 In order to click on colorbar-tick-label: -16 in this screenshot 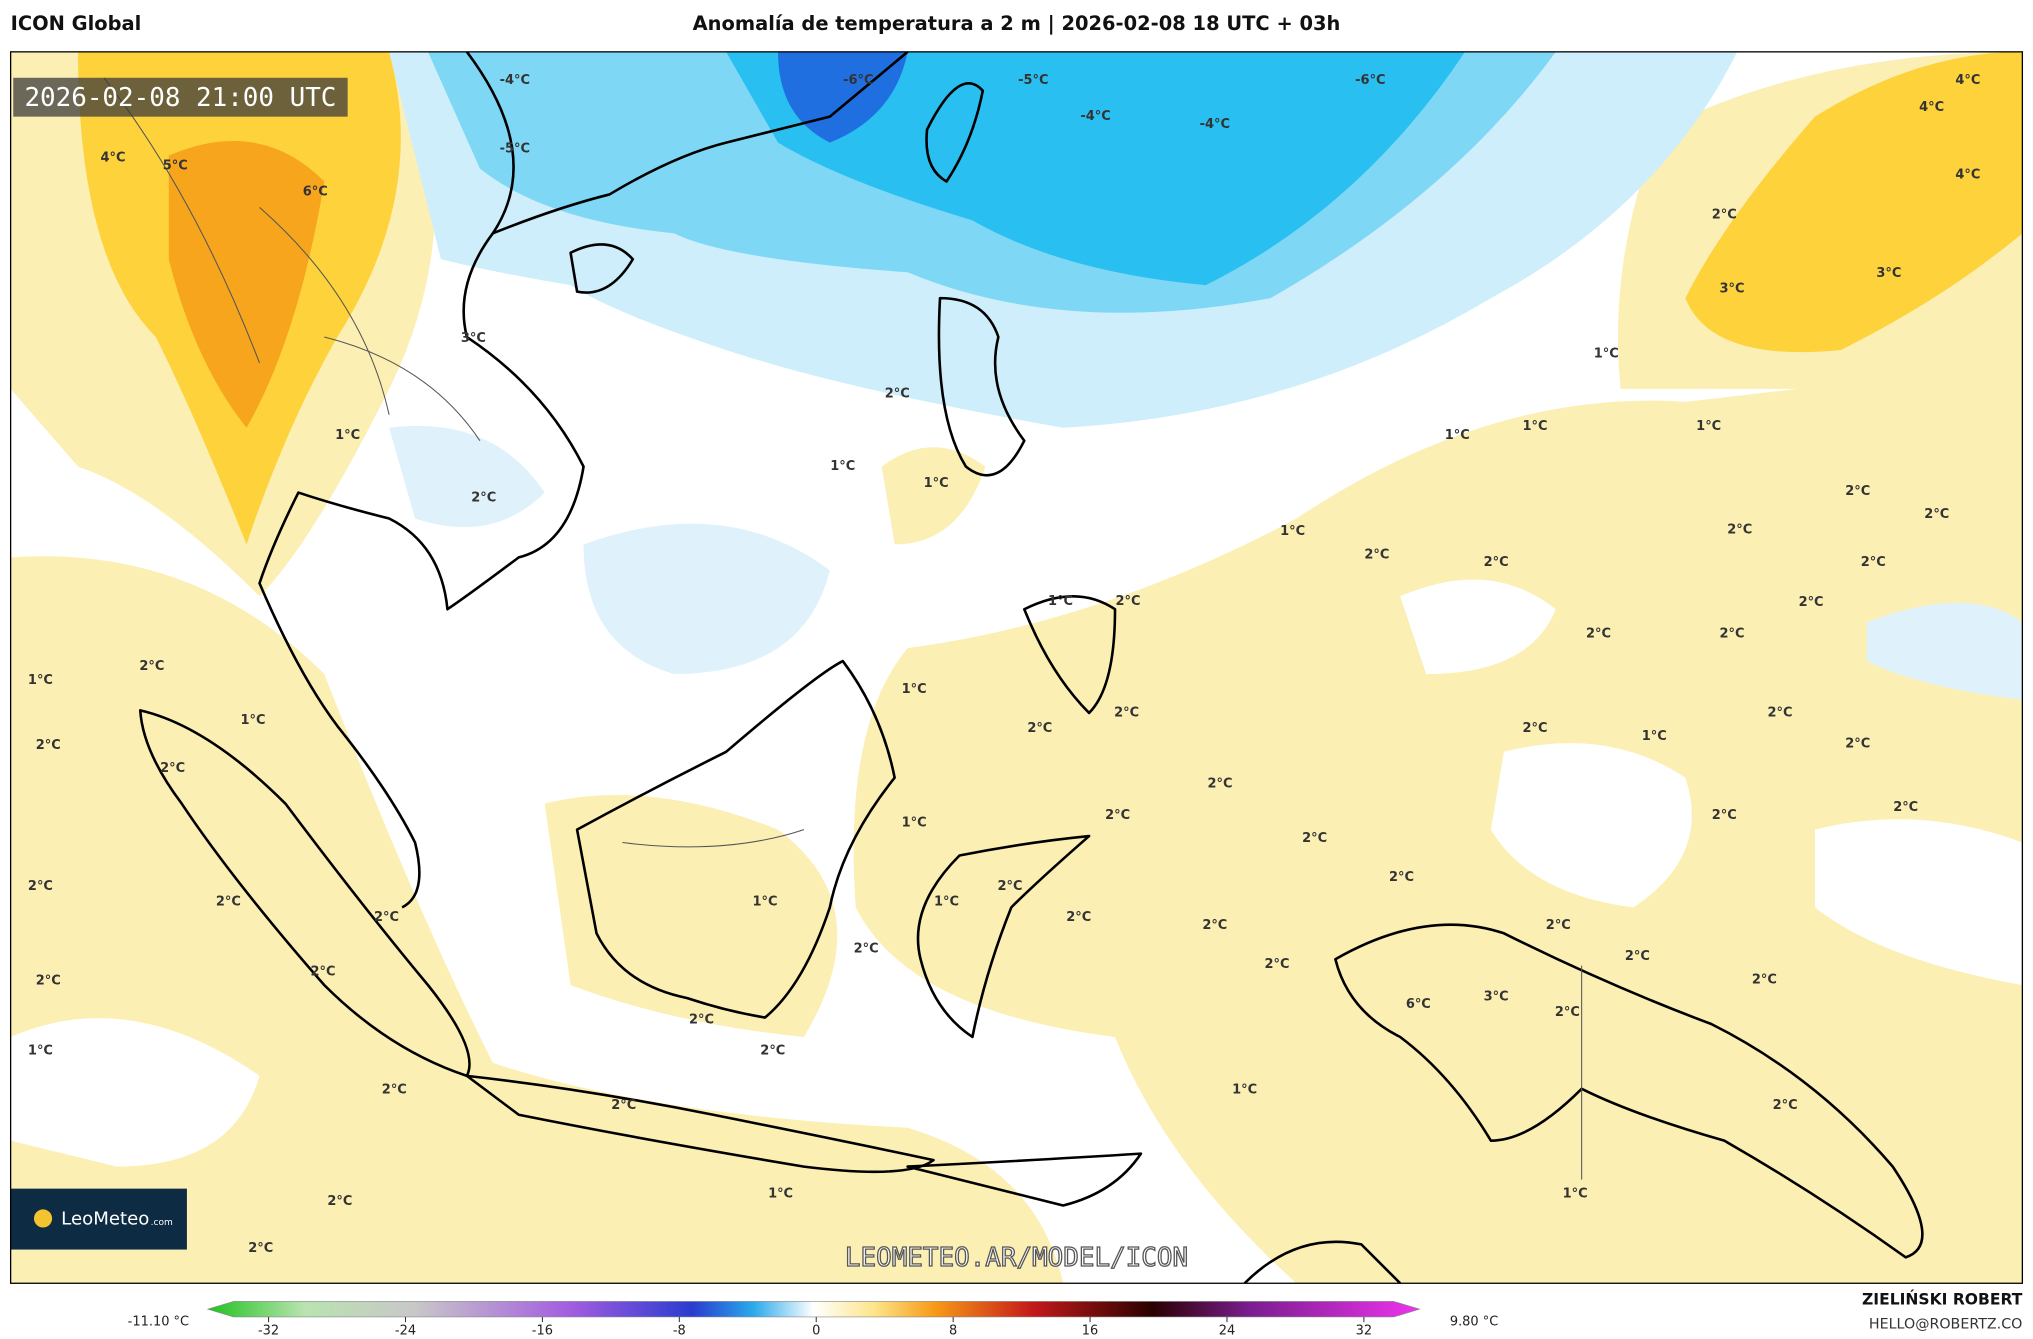, I will do `click(542, 1331)`.